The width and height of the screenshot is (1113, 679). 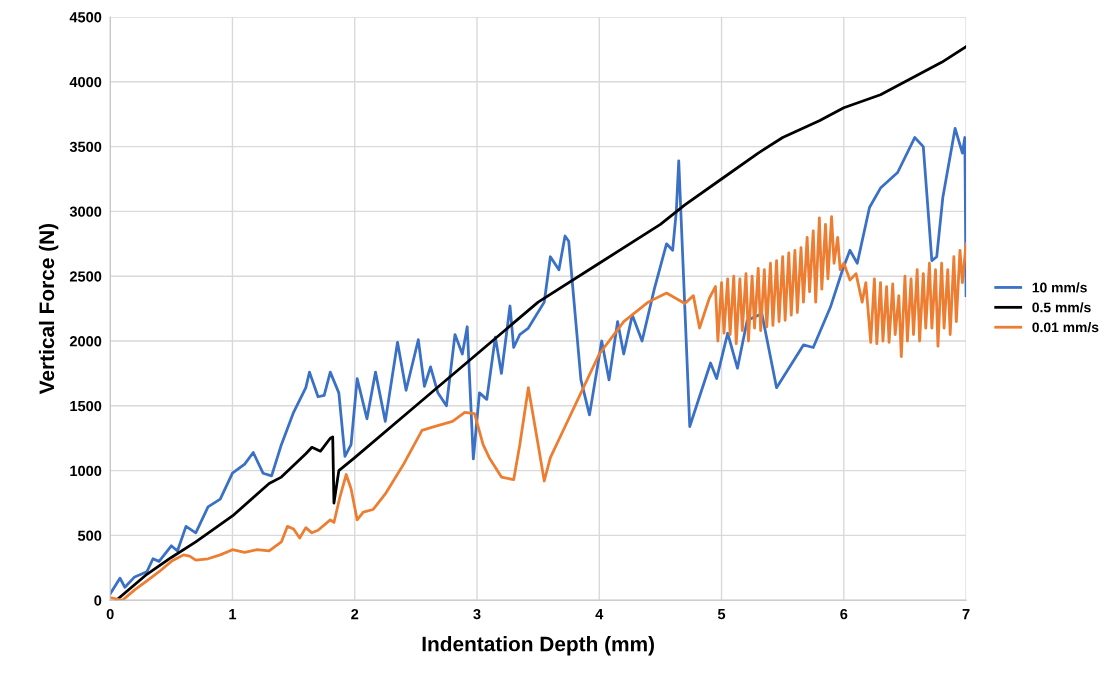 What do you see at coordinates (1059, 287) in the screenshot?
I see `legend-label: 10 mm/s` at bounding box center [1059, 287].